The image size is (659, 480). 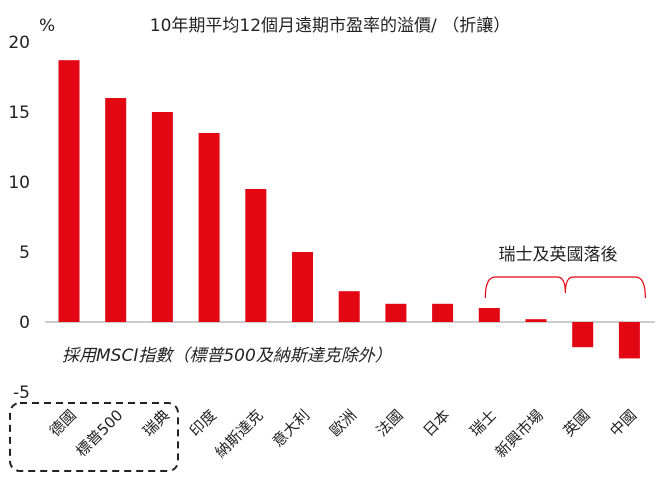 I want to click on category-label: 英國, so click(x=577, y=423).